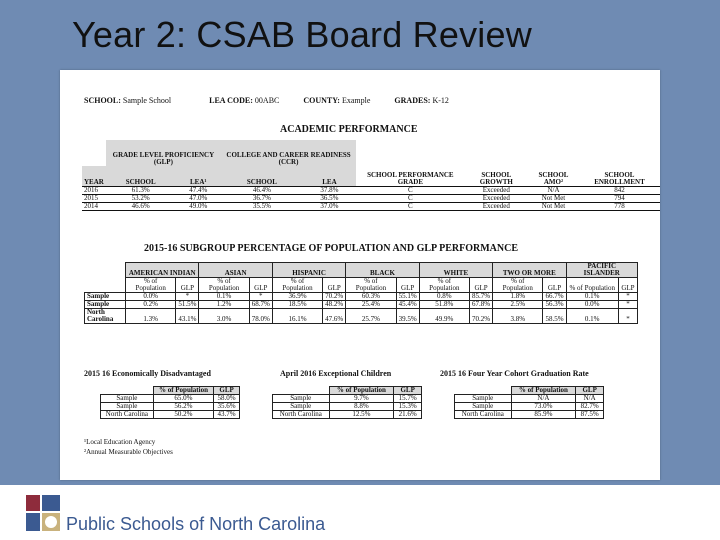 This screenshot has height=540, width=720. I want to click on subgroup-header: AMERICAN INDIAN, so click(162, 270).